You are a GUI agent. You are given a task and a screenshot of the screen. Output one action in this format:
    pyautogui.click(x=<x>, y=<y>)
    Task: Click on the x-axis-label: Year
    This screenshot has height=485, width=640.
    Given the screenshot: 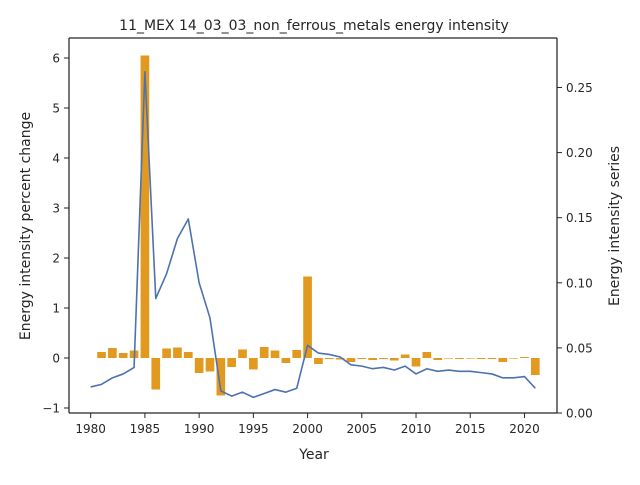 What is the action you would take?
    pyautogui.click(x=313, y=455)
    